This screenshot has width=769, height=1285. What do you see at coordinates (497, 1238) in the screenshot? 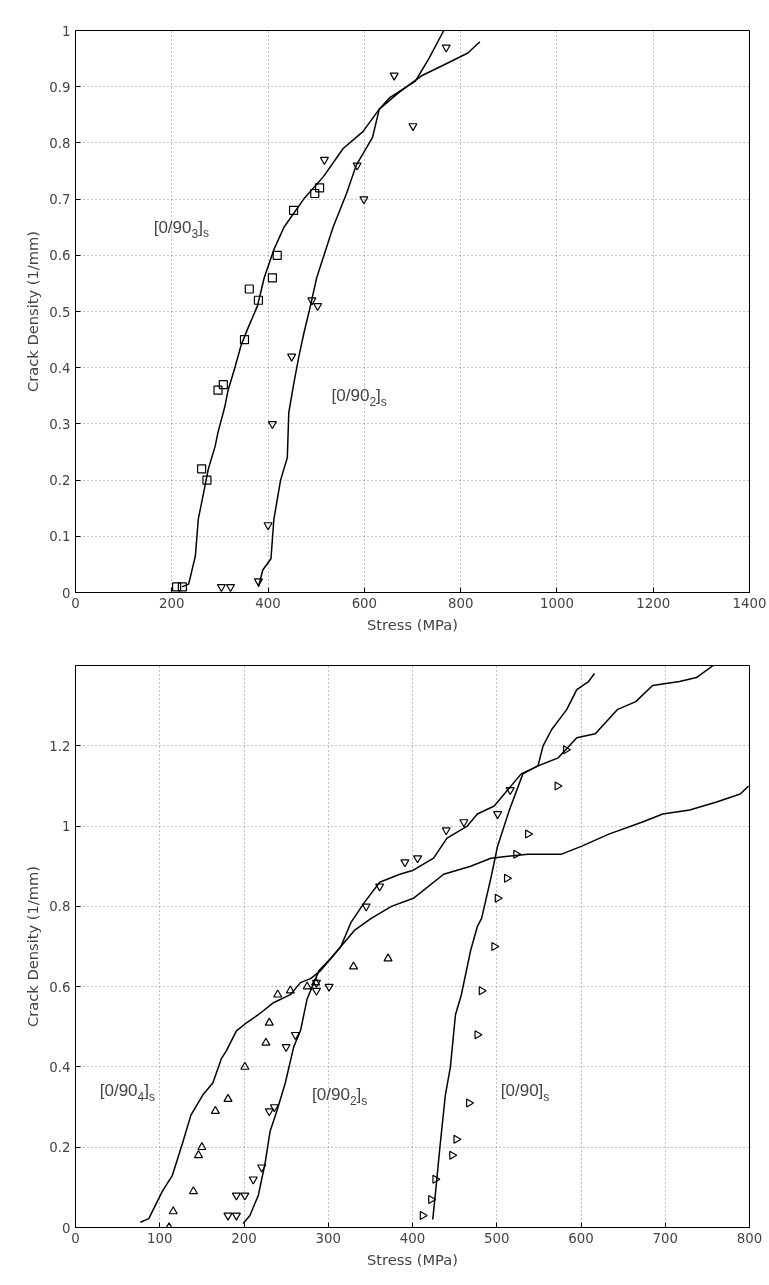
I see `x-tick-label: 500` at bounding box center [497, 1238].